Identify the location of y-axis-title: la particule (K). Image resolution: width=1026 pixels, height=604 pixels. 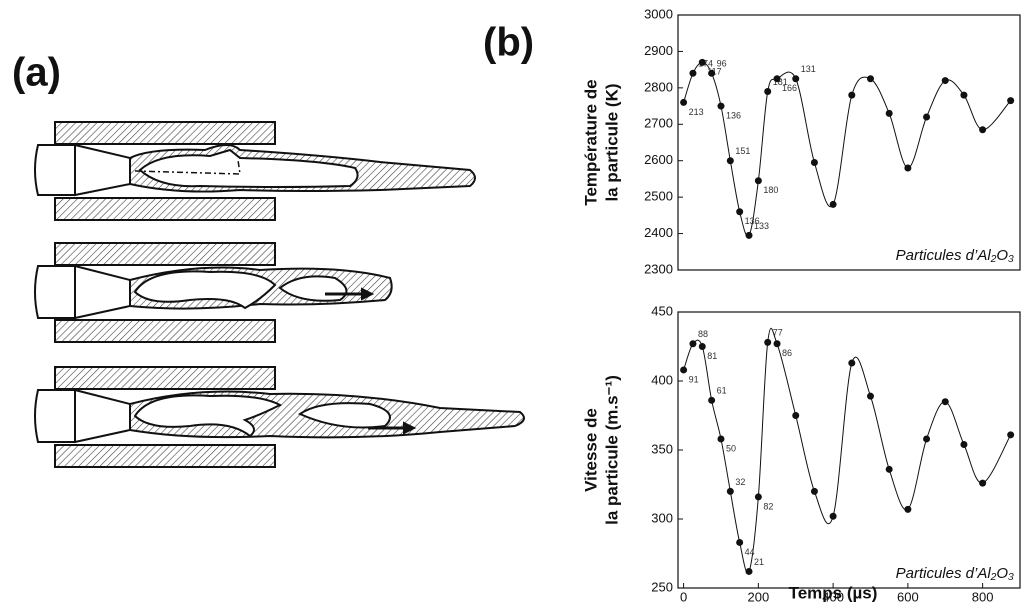
(611, 142).